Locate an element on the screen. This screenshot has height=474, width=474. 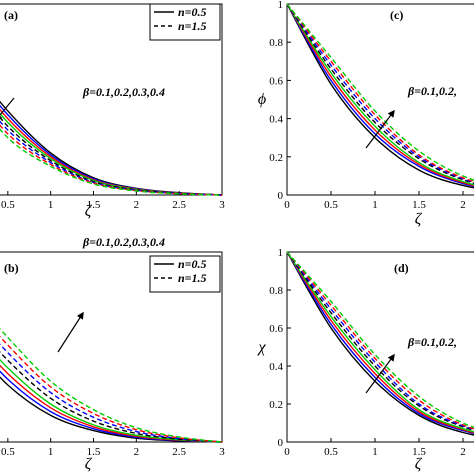
y-axis-label: χ is located at coordinates (261, 347).